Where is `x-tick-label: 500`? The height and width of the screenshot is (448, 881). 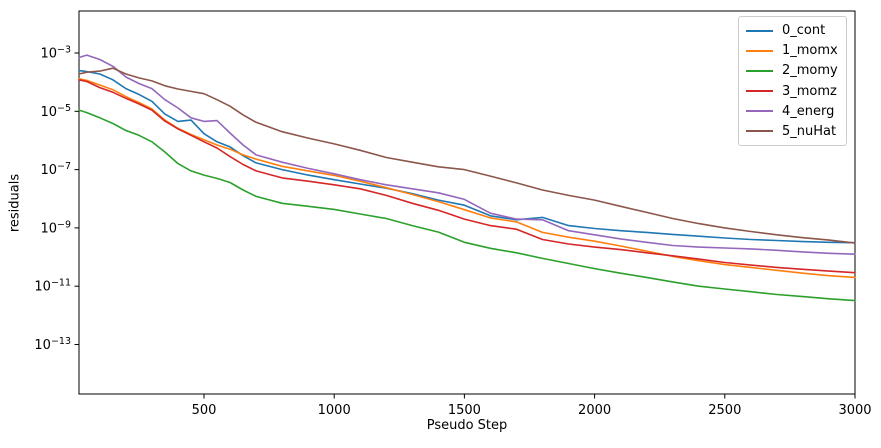
x-tick-label: 500 is located at coordinates (204, 410).